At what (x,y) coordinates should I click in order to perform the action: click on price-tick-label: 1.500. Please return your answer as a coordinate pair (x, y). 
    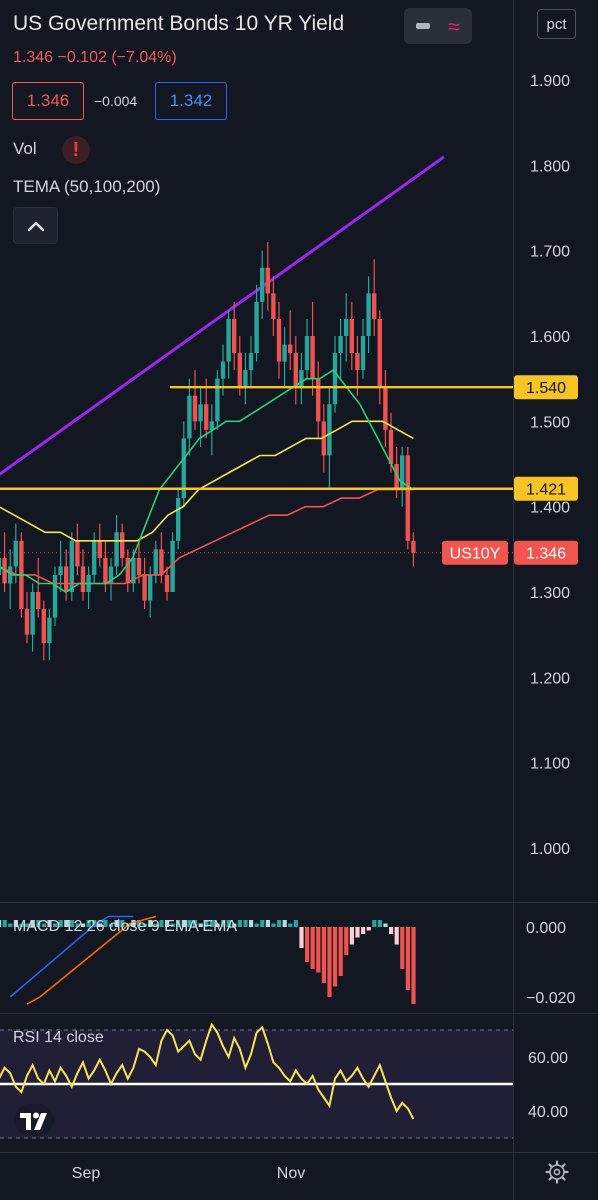
    Looking at the image, I should click on (550, 422).